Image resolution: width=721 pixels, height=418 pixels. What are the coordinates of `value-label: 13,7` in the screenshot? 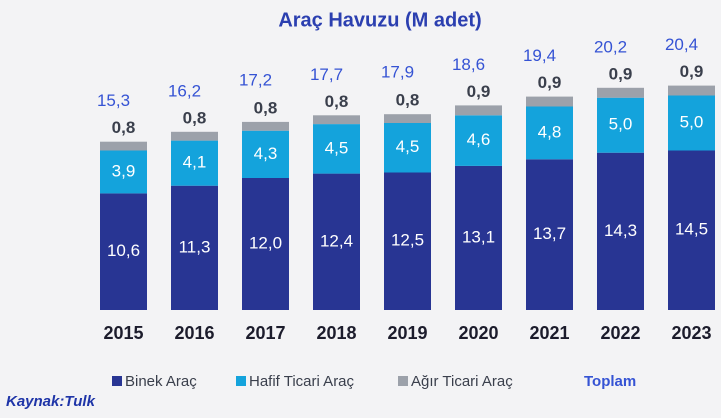 It's located at (549, 233).